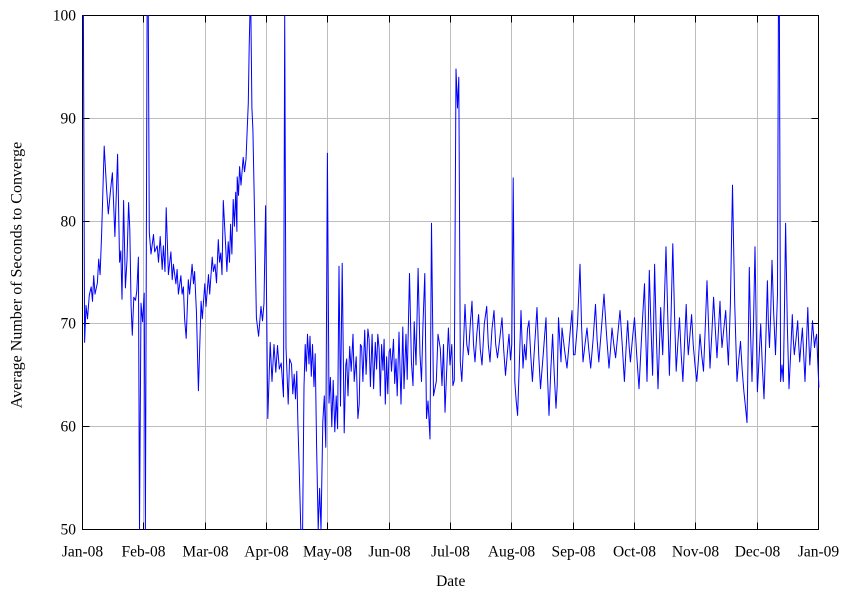 The image size is (846, 594). I want to click on svg-text: 100, so click(65, 16).